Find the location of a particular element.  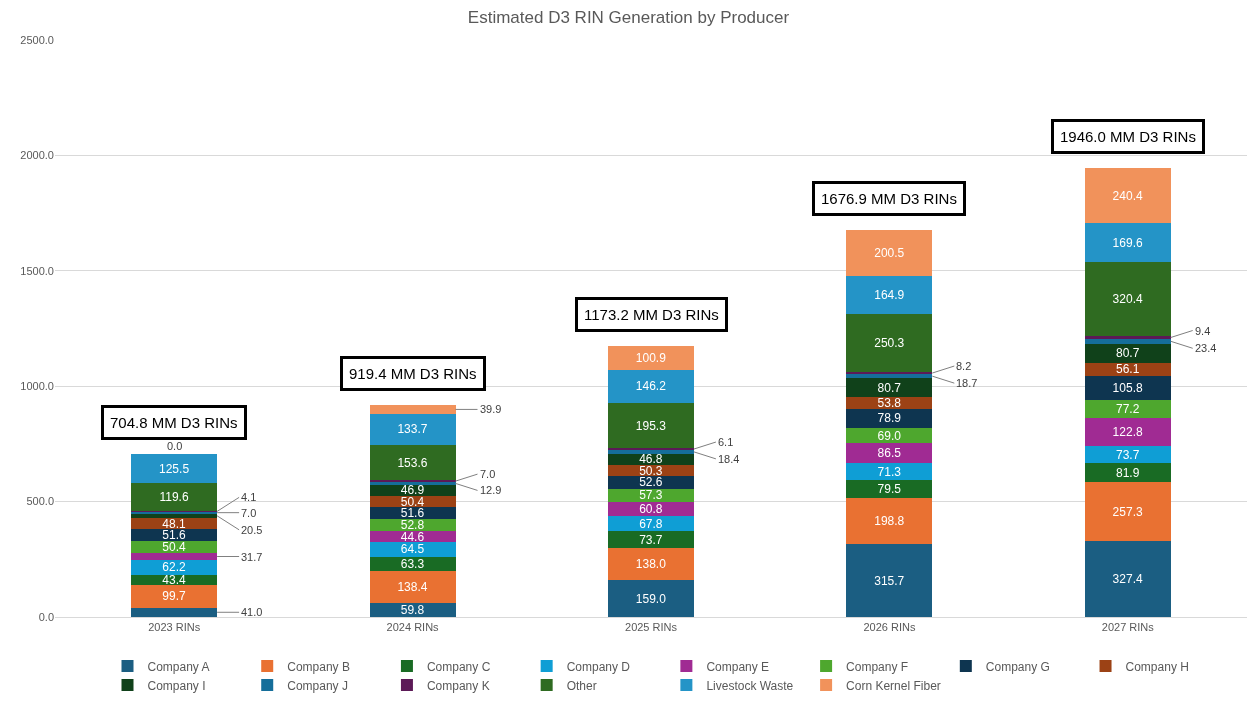

data-label: 146.2 is located at coordinates (651, 386).